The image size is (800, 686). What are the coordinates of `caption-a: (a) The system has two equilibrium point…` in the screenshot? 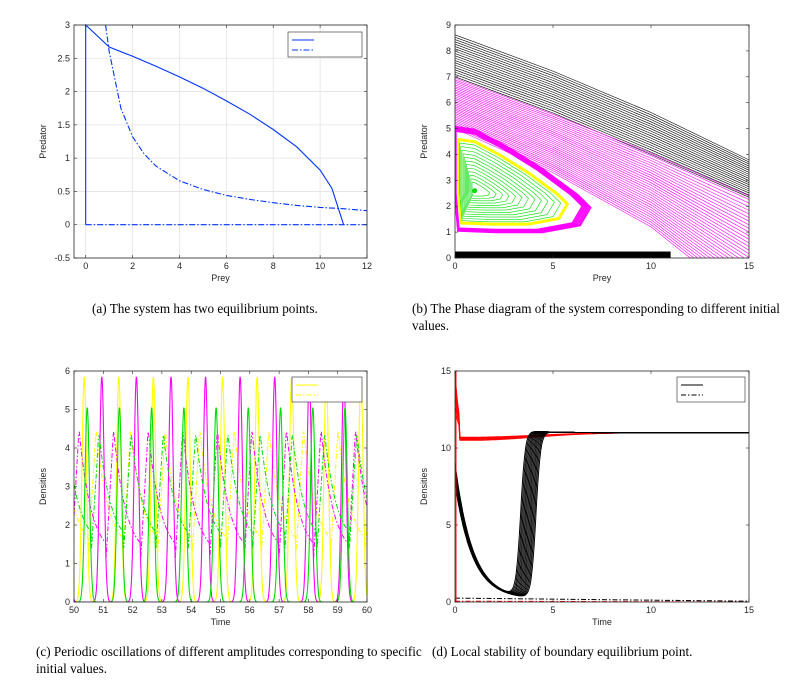 It's located at (205, 308).